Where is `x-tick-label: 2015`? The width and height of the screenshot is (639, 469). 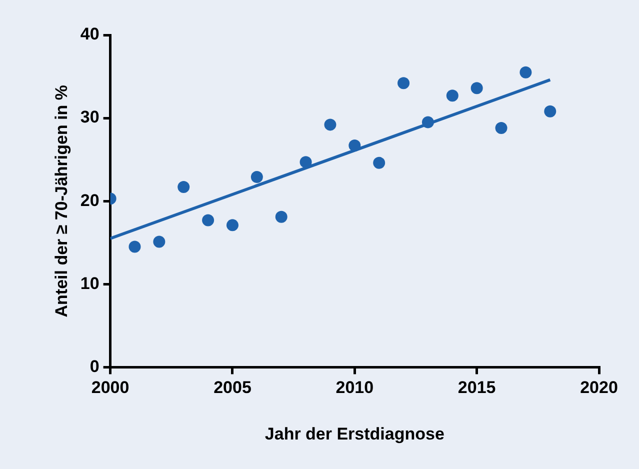
x-tick-label: 2015 is located at coordinates (477, 388).